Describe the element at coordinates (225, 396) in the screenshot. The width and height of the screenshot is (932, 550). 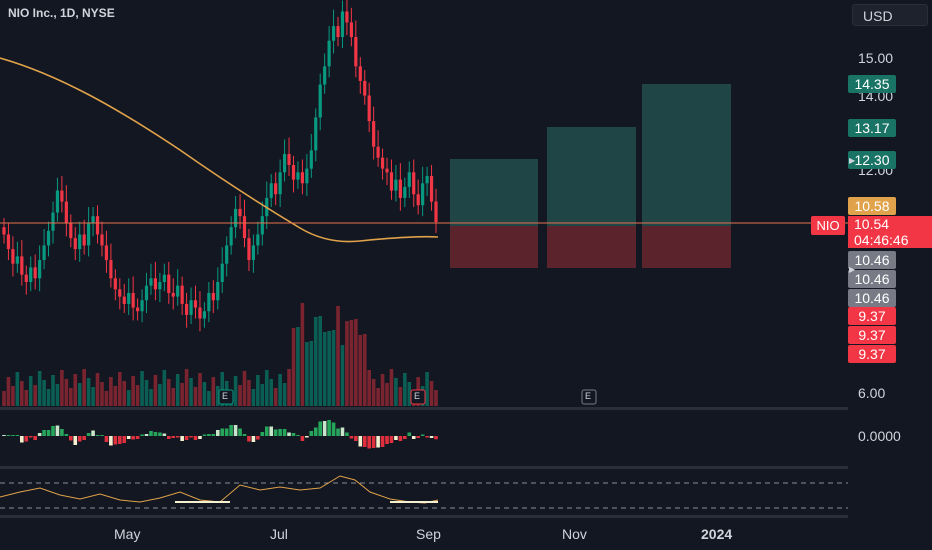
I see `earnings-marker-label: E` at that location.